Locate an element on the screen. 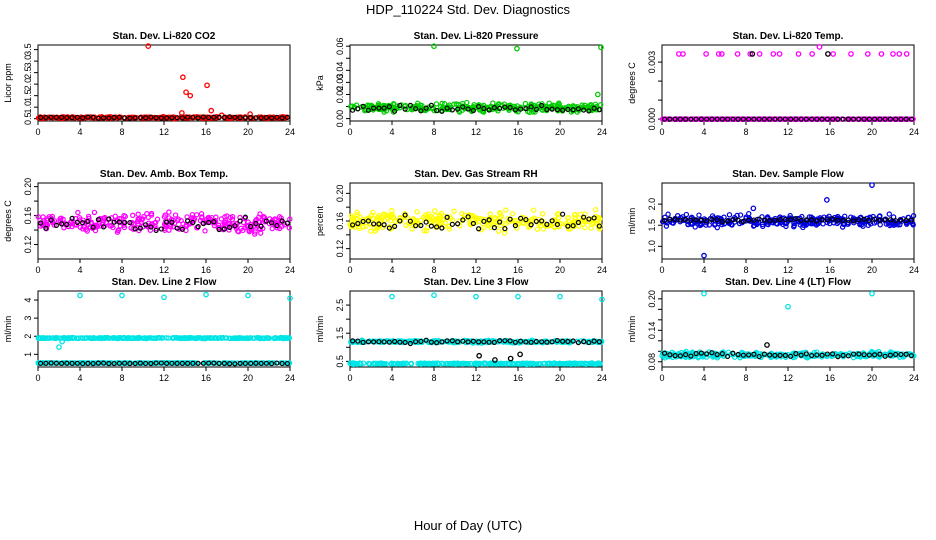 This screenshot has width=936, height=540. x-tick-label: 8 is located at coordinates (745, 270).